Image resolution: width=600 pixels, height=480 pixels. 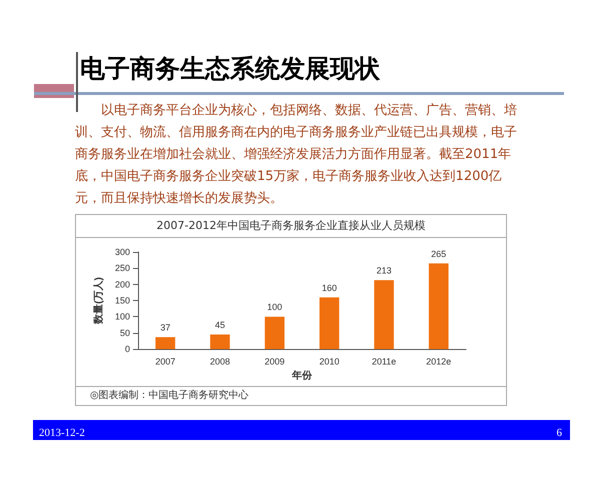 I want to click on chart-title: 电子商务生态系统发展现状, so click(x=230, y=69).